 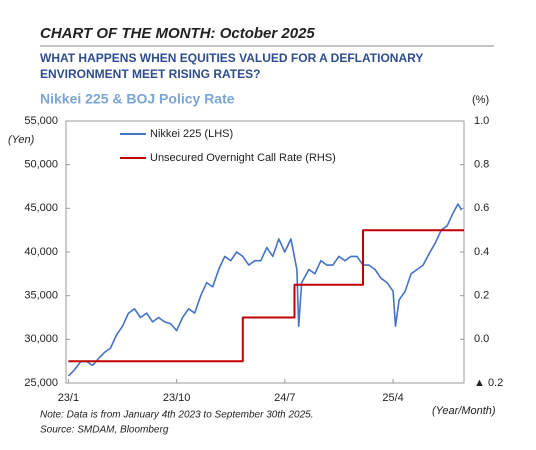 I want to click on y-tick-label: 40,000, so click(x=41, y=252).